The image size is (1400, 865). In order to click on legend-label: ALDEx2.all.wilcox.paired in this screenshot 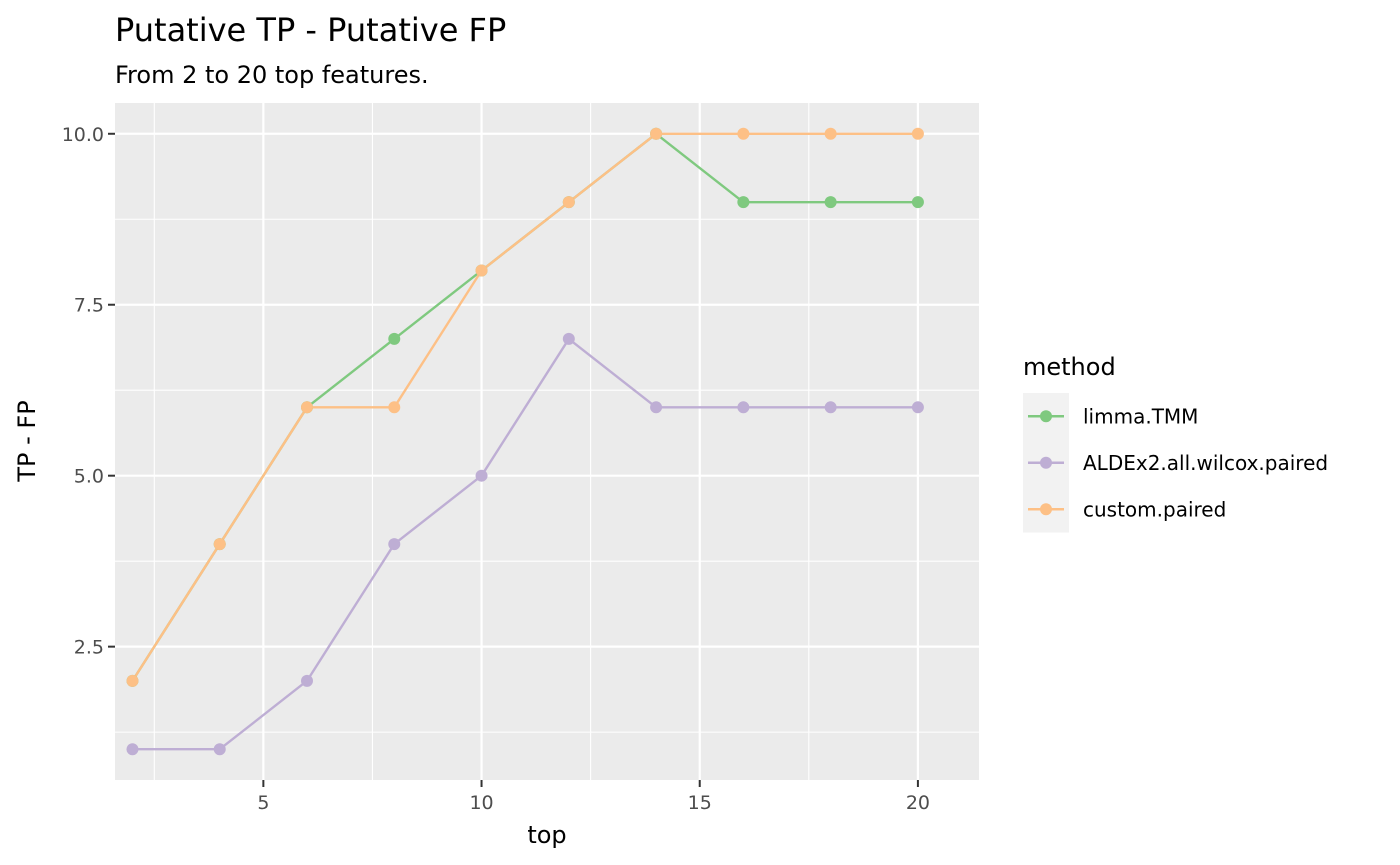, I will do `click(1205, 463)`.